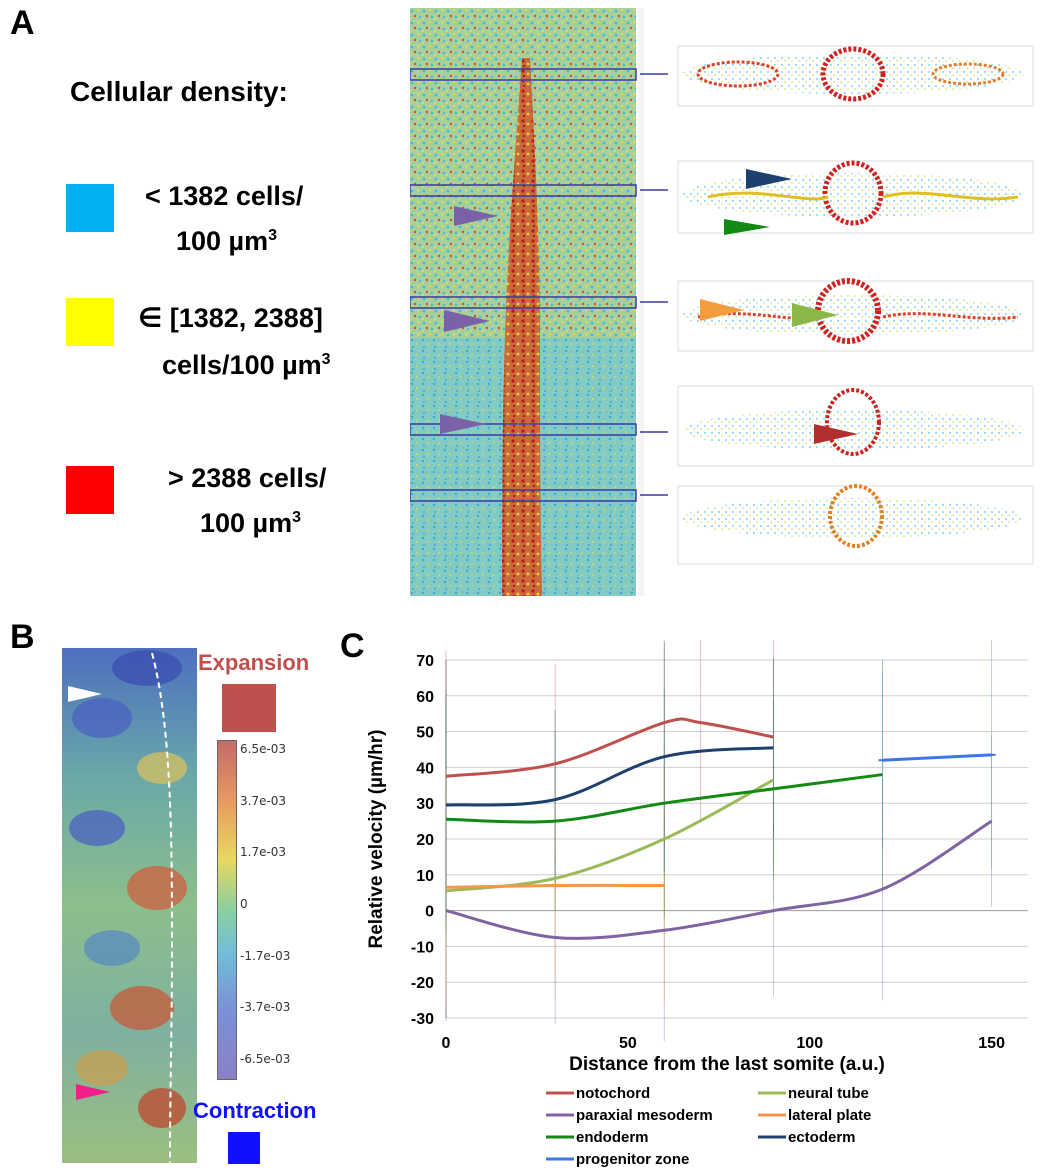 The width and height of the screenshot is (1049, 1171). I want to click on x-tick-label: 150, so click(991, 1043).